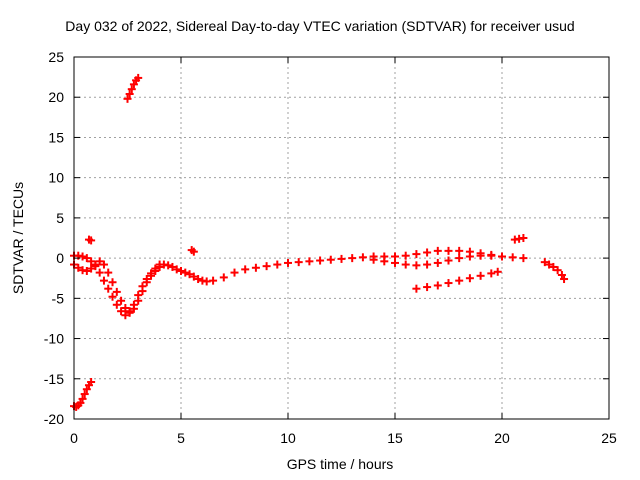 Image resolution: width=640 pixels, height=480 pixels. I want to click on y-tick-label: 10, so click(56, 178).